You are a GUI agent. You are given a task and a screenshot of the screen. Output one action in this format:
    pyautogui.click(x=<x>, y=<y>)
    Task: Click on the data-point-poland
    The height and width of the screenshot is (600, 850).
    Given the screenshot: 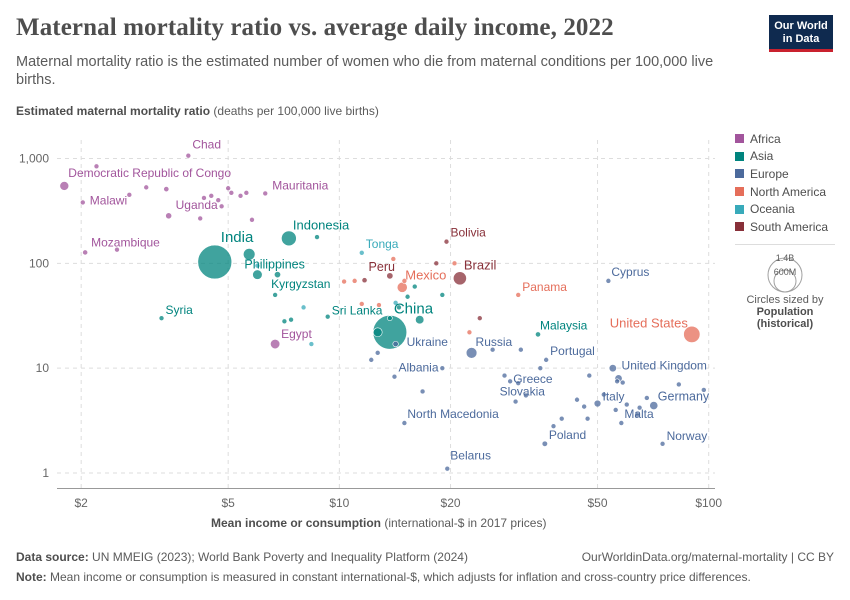 What is the action you would take?
    pyautogui.click(x=544, y=443)
    